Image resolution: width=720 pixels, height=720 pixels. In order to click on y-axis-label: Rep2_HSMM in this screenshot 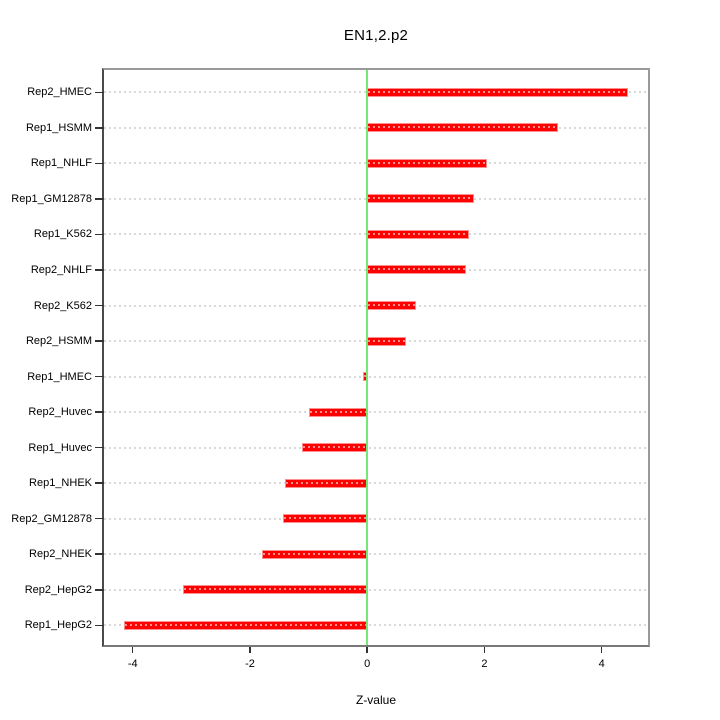, I will do `click(58, 341)`.